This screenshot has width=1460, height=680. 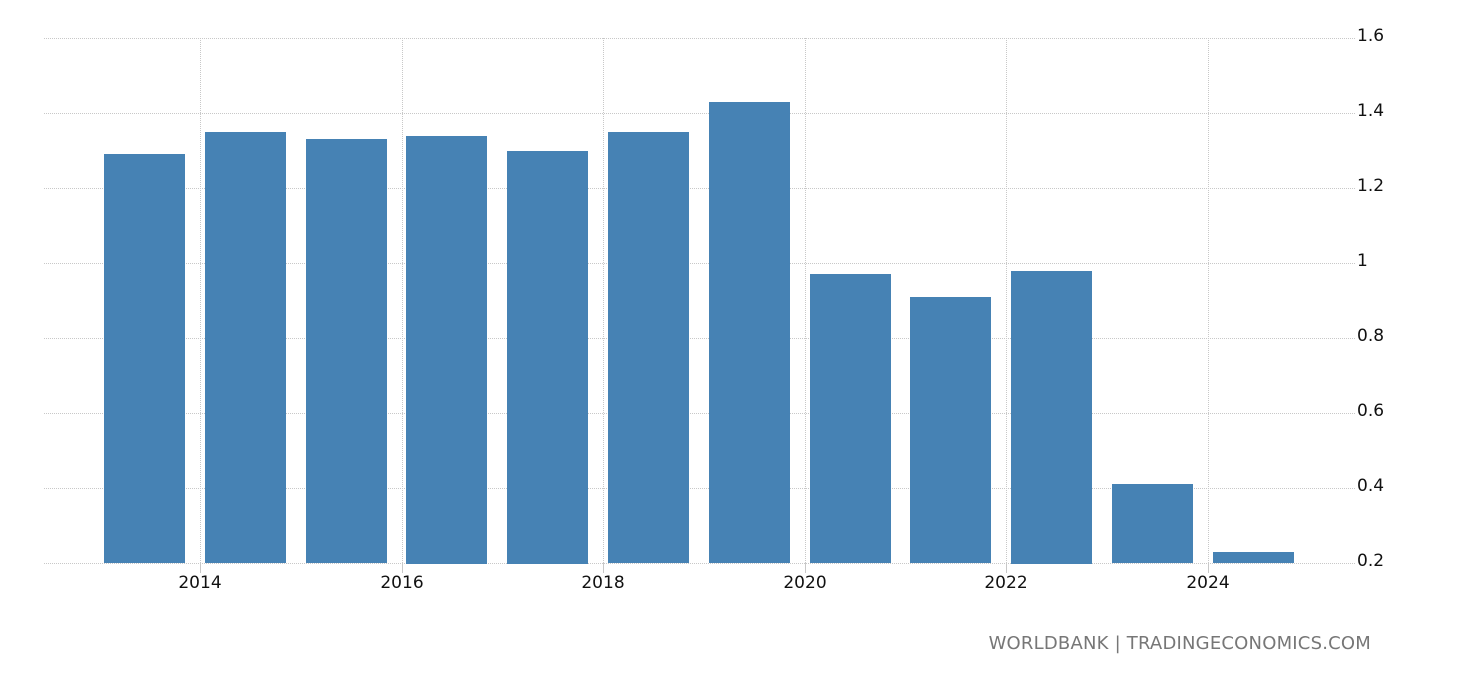 What do you see at coordinates (547, 357) in the screenshot?
I see `bar-2017` at bounding box center [547, 357].